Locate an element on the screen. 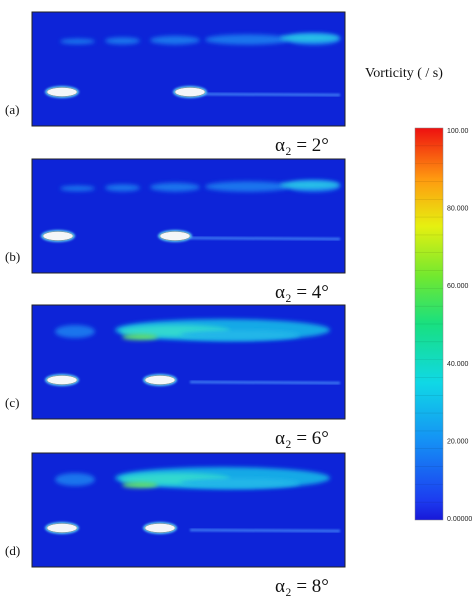  colorbar is located at coordinates (429, 324).